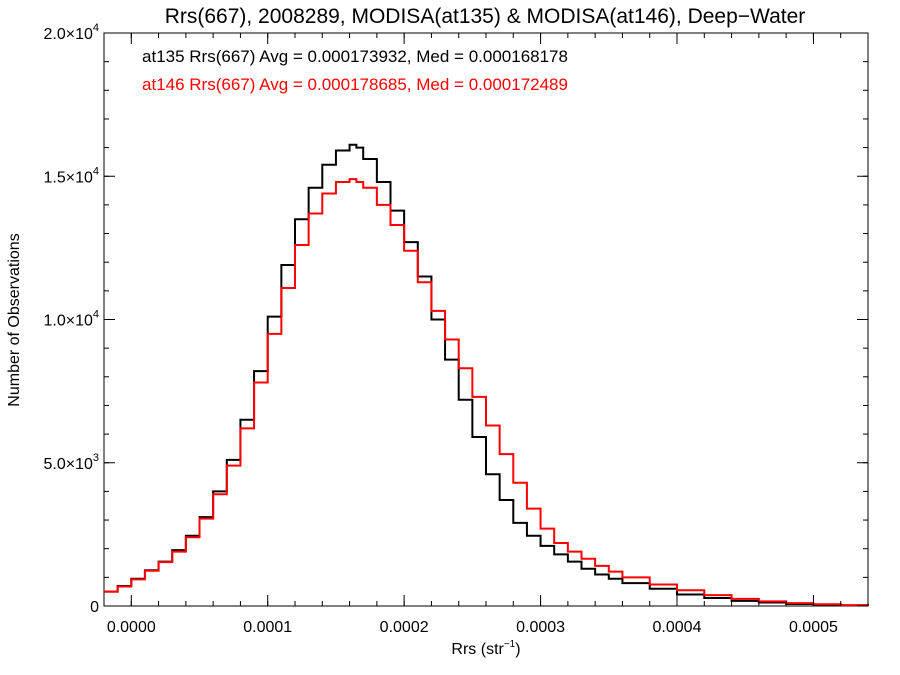 The image size is (900, 675). I want to click on y-tick-label: 0, so click(94, 607).